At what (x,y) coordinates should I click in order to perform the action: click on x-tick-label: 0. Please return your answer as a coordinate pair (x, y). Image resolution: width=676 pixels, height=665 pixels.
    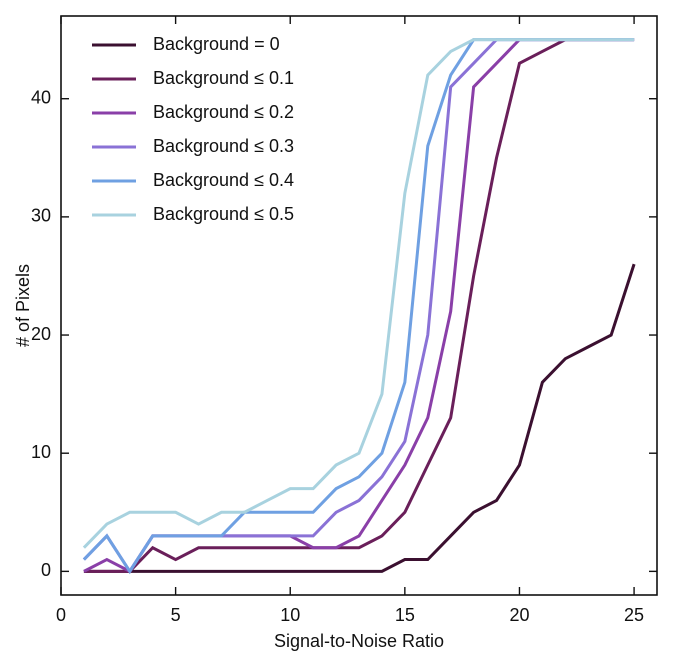
    Looking at the image, I should click on (61, 615).